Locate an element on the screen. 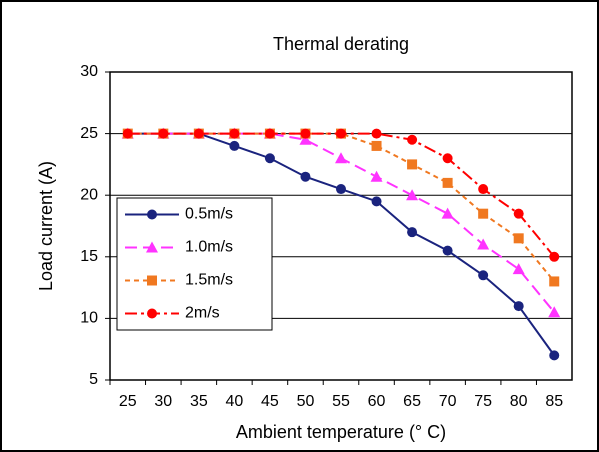 The image size is (599, 452). x-tick-label: 75 is located at coordinates (483, 401).